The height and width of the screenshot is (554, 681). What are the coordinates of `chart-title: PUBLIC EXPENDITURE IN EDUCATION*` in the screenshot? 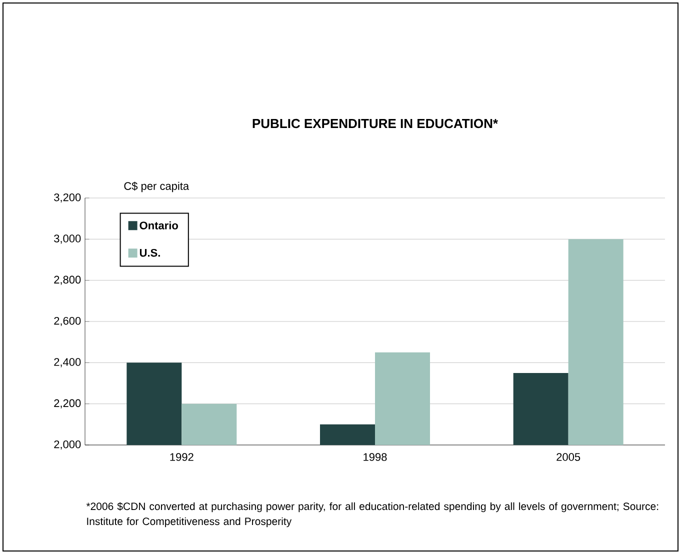 It's located at (375, 123).